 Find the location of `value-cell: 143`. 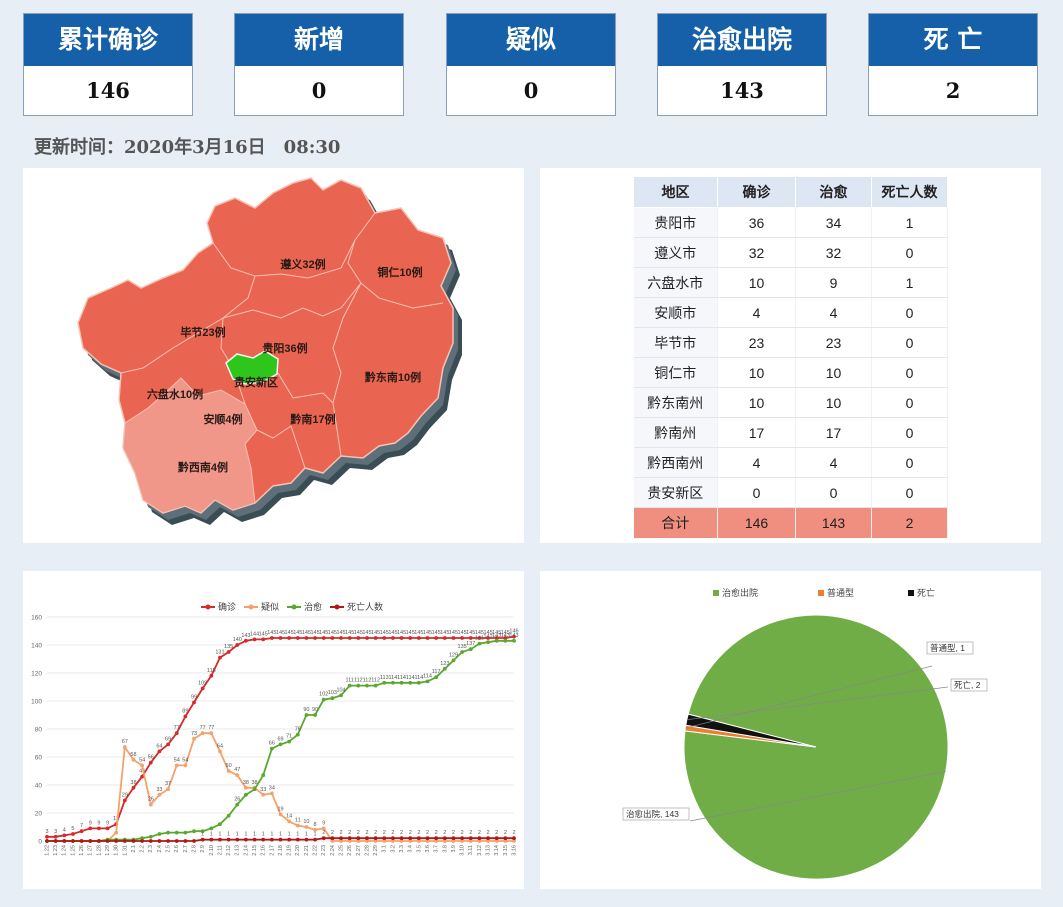

value-cell: 143 is located at coordinates (833, 522).